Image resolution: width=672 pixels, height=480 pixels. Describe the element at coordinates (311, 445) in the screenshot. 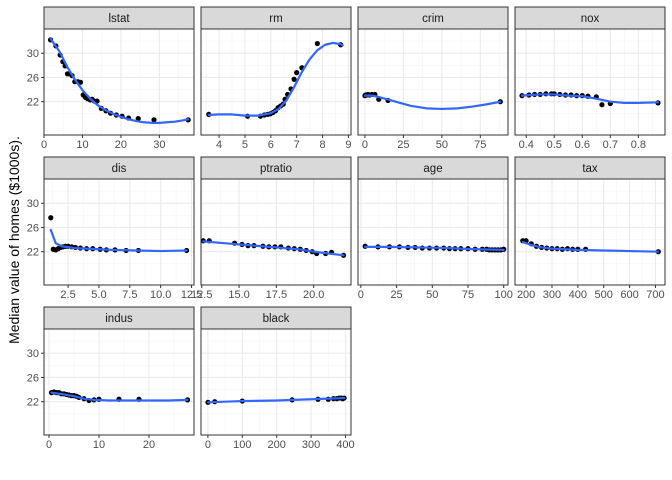

I see `x-tick-label: 300` at that location.